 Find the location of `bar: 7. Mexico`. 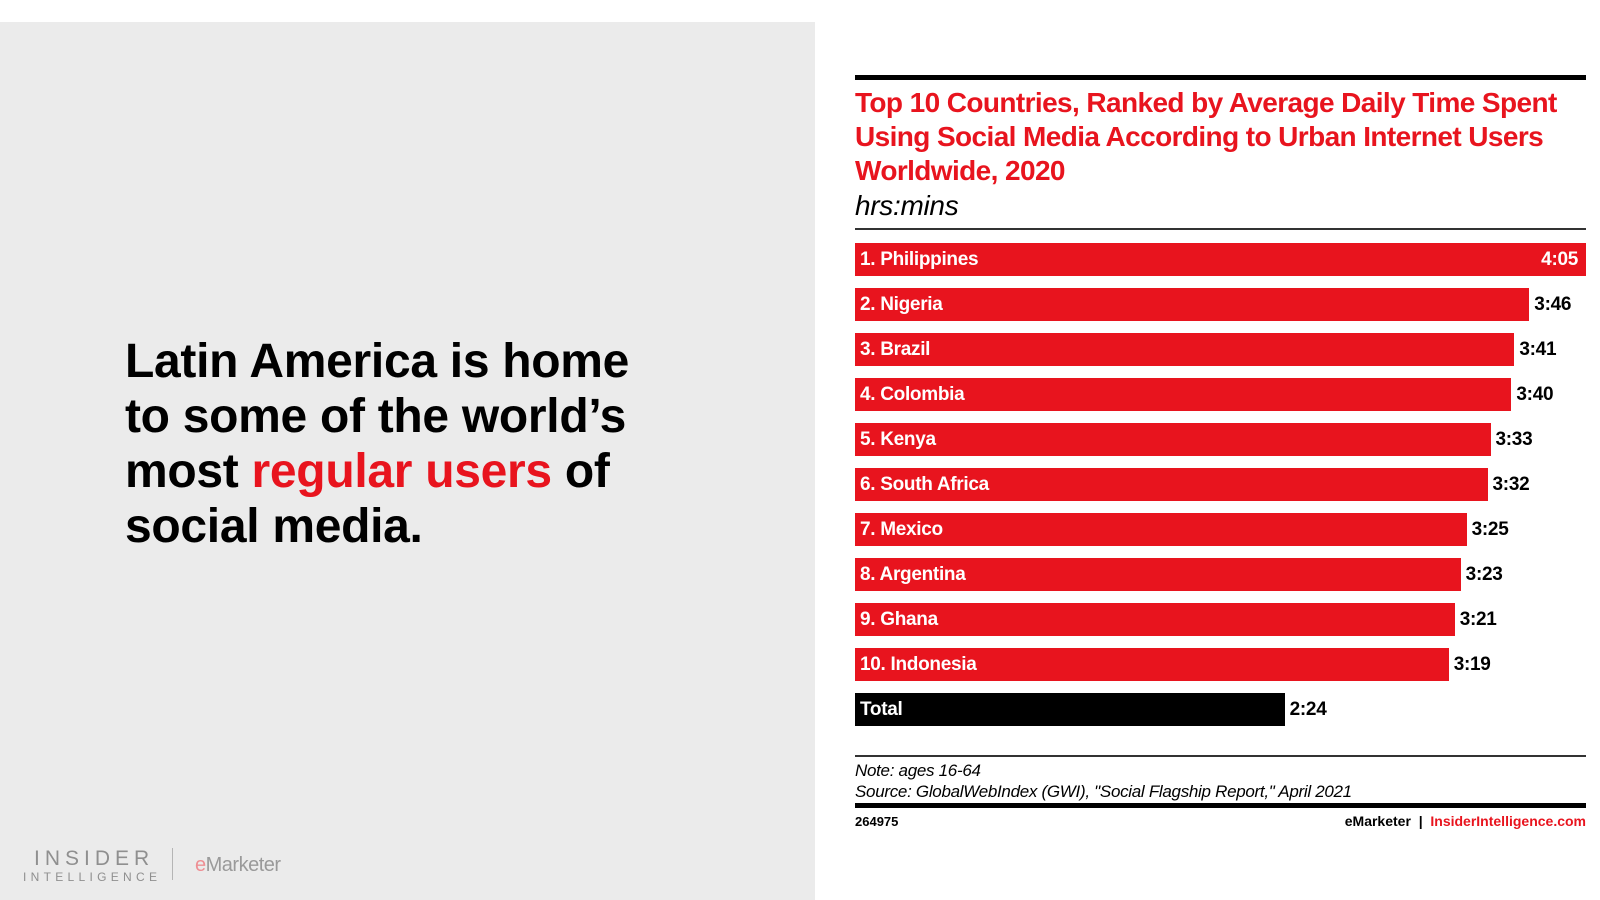

bar: 7. Mexico is located at coordinates (1161, 529).